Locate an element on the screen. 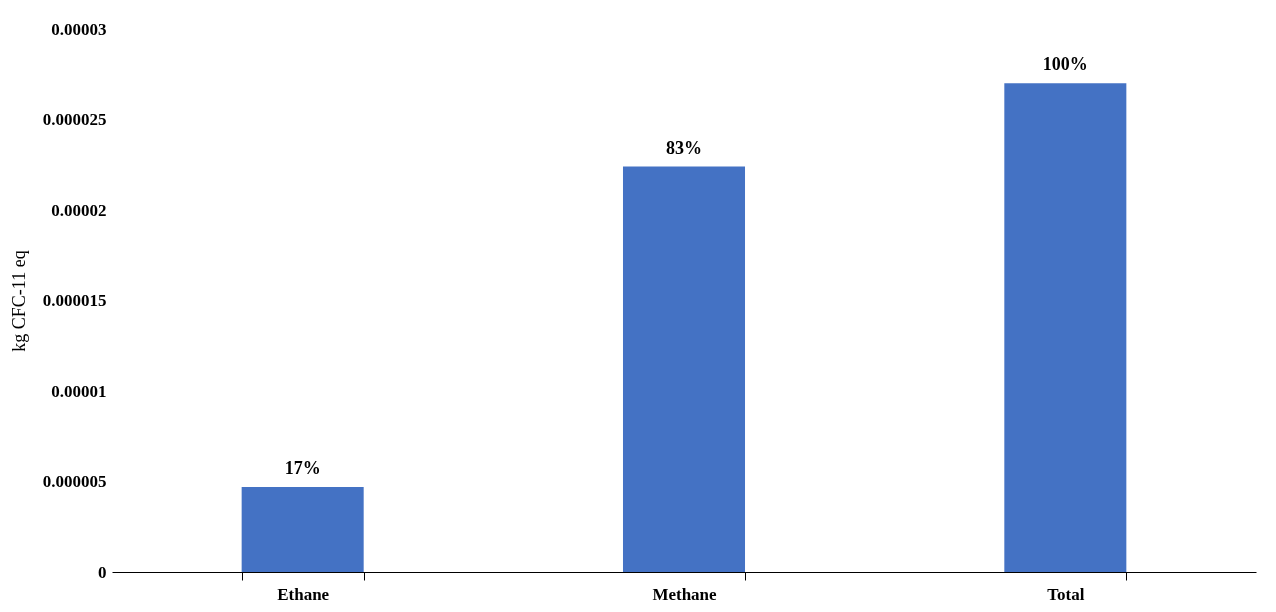 Image resolution: width=1276 pixels, height=612 pixels. y-tick-label: 0.00002 is located at coordinates (79, 210).